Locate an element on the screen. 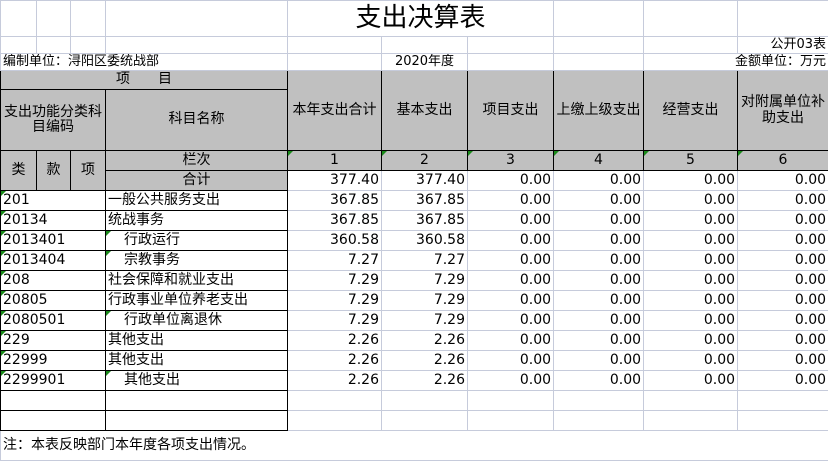 The image size is (828, 461). col-num-2: 2 is located at coordinates (425, 161).